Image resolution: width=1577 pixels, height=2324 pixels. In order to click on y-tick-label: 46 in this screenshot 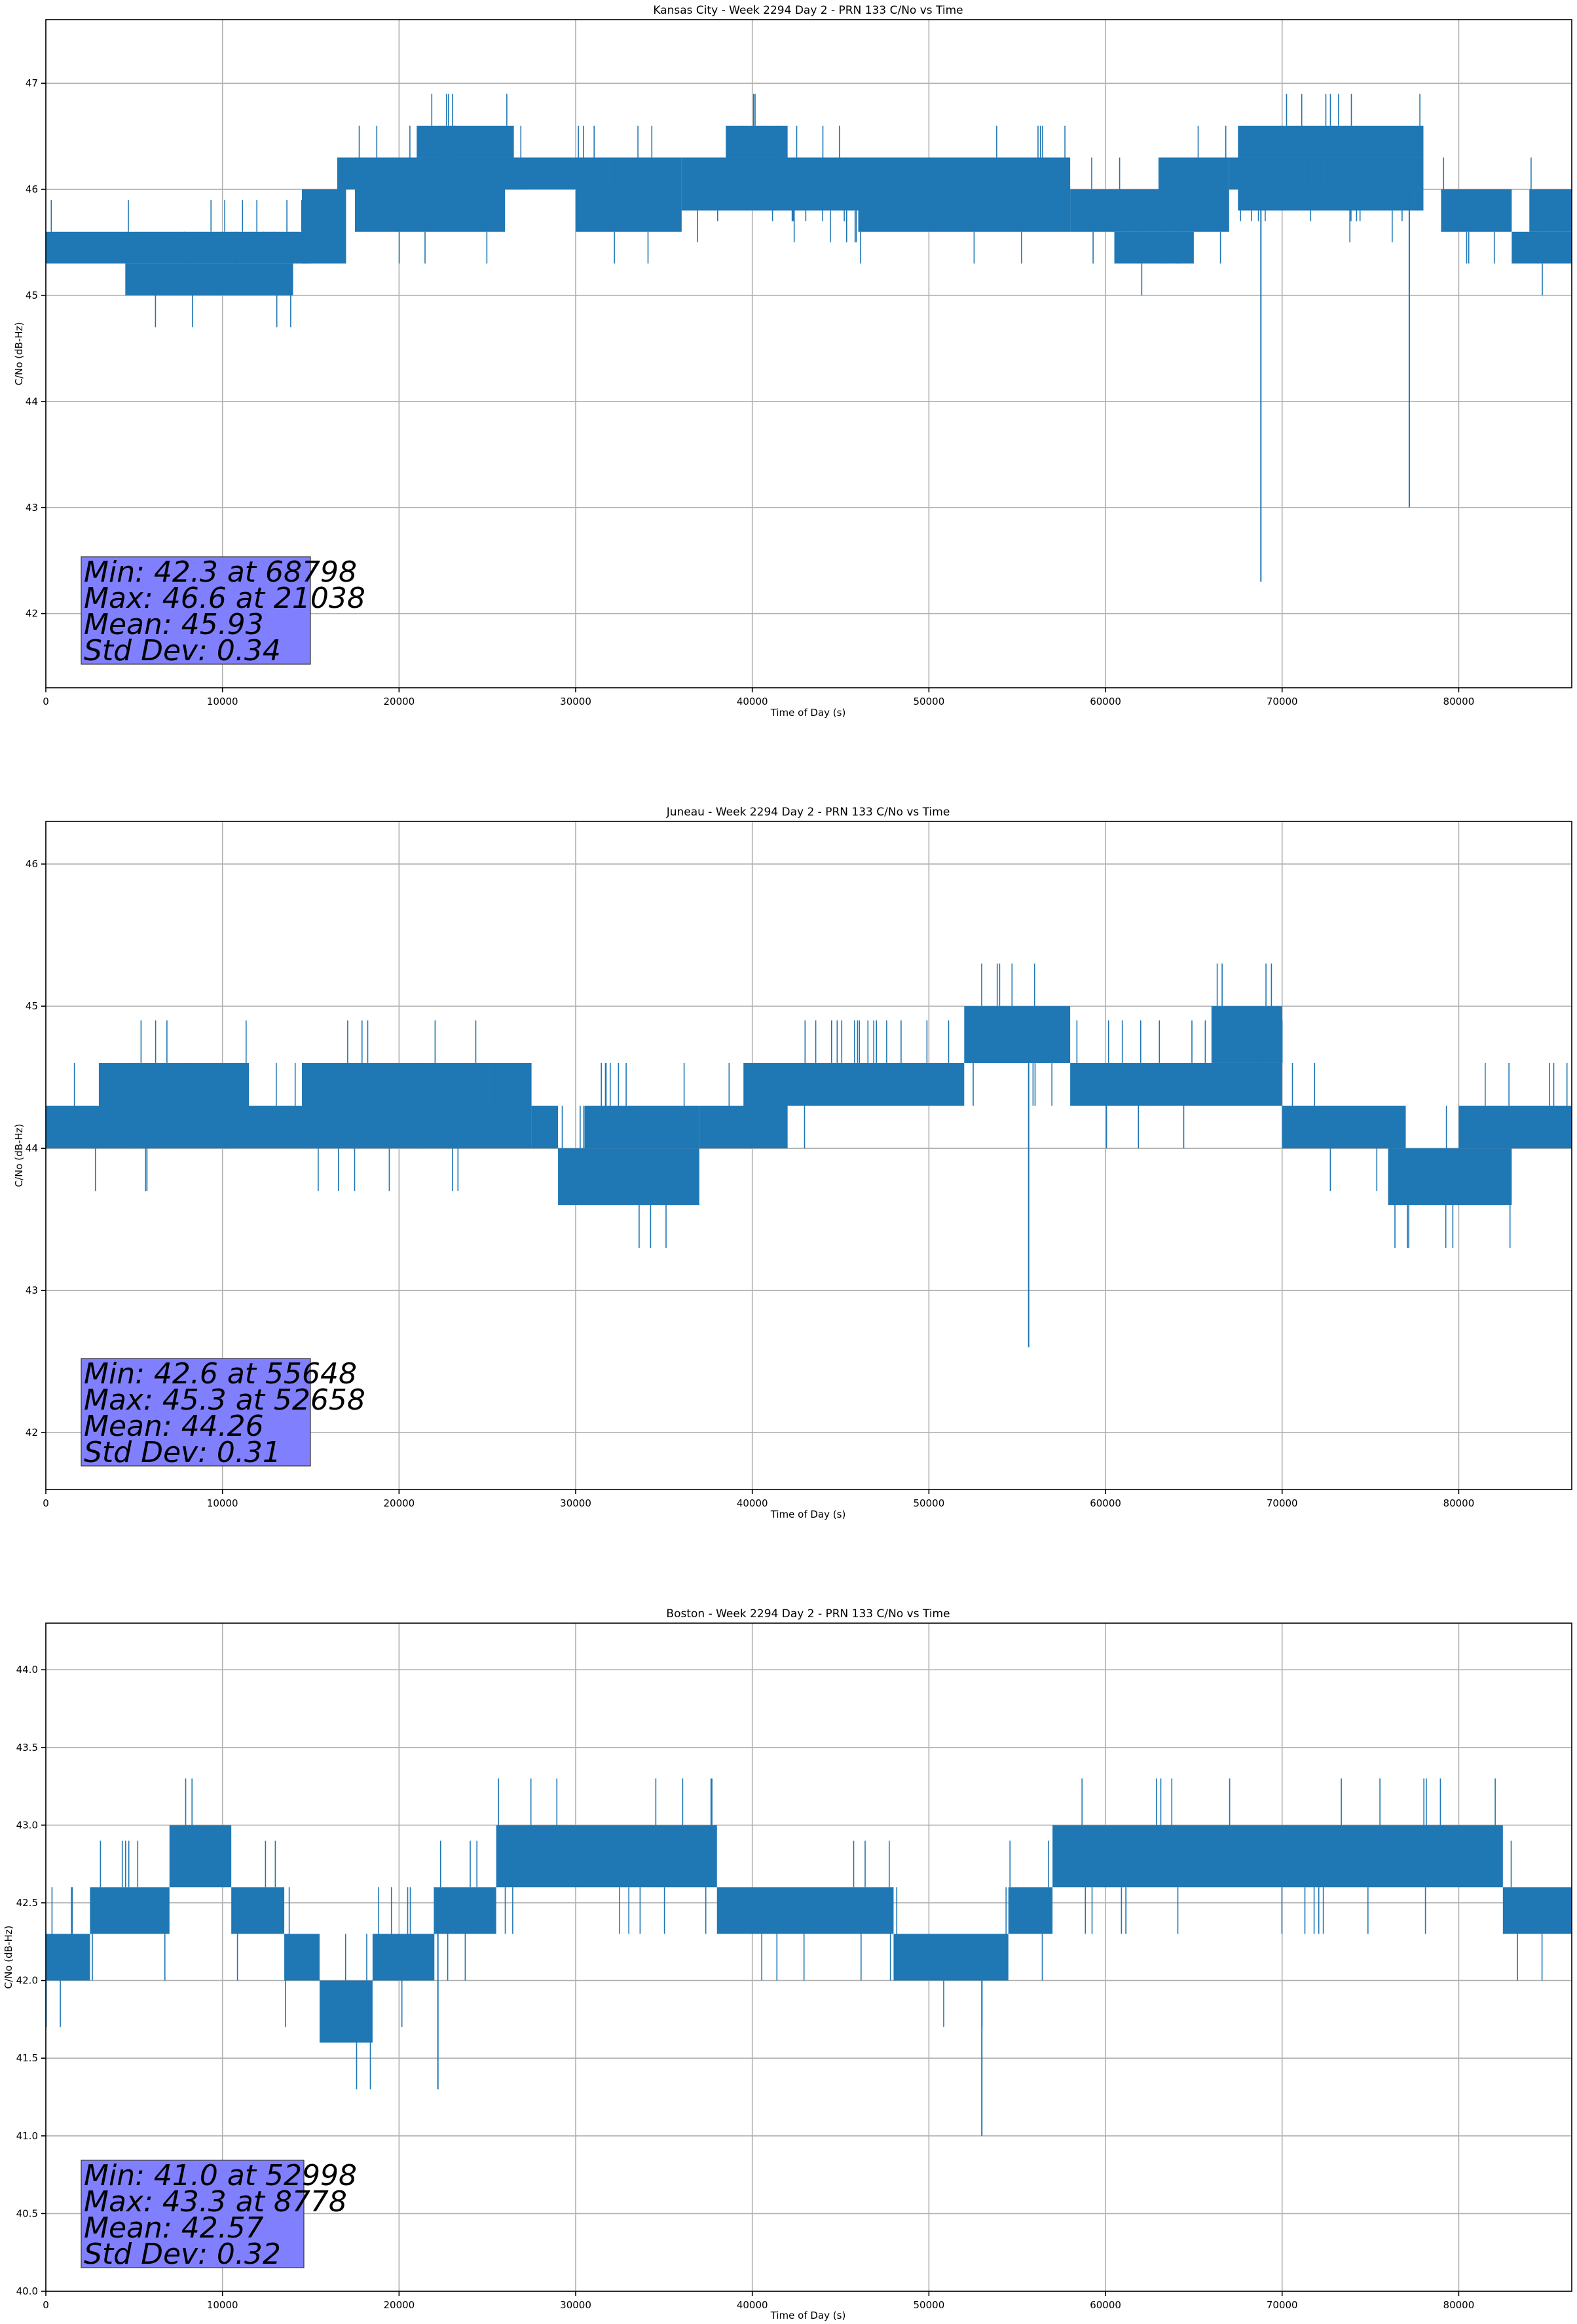, I will do `click(32, 864)`.